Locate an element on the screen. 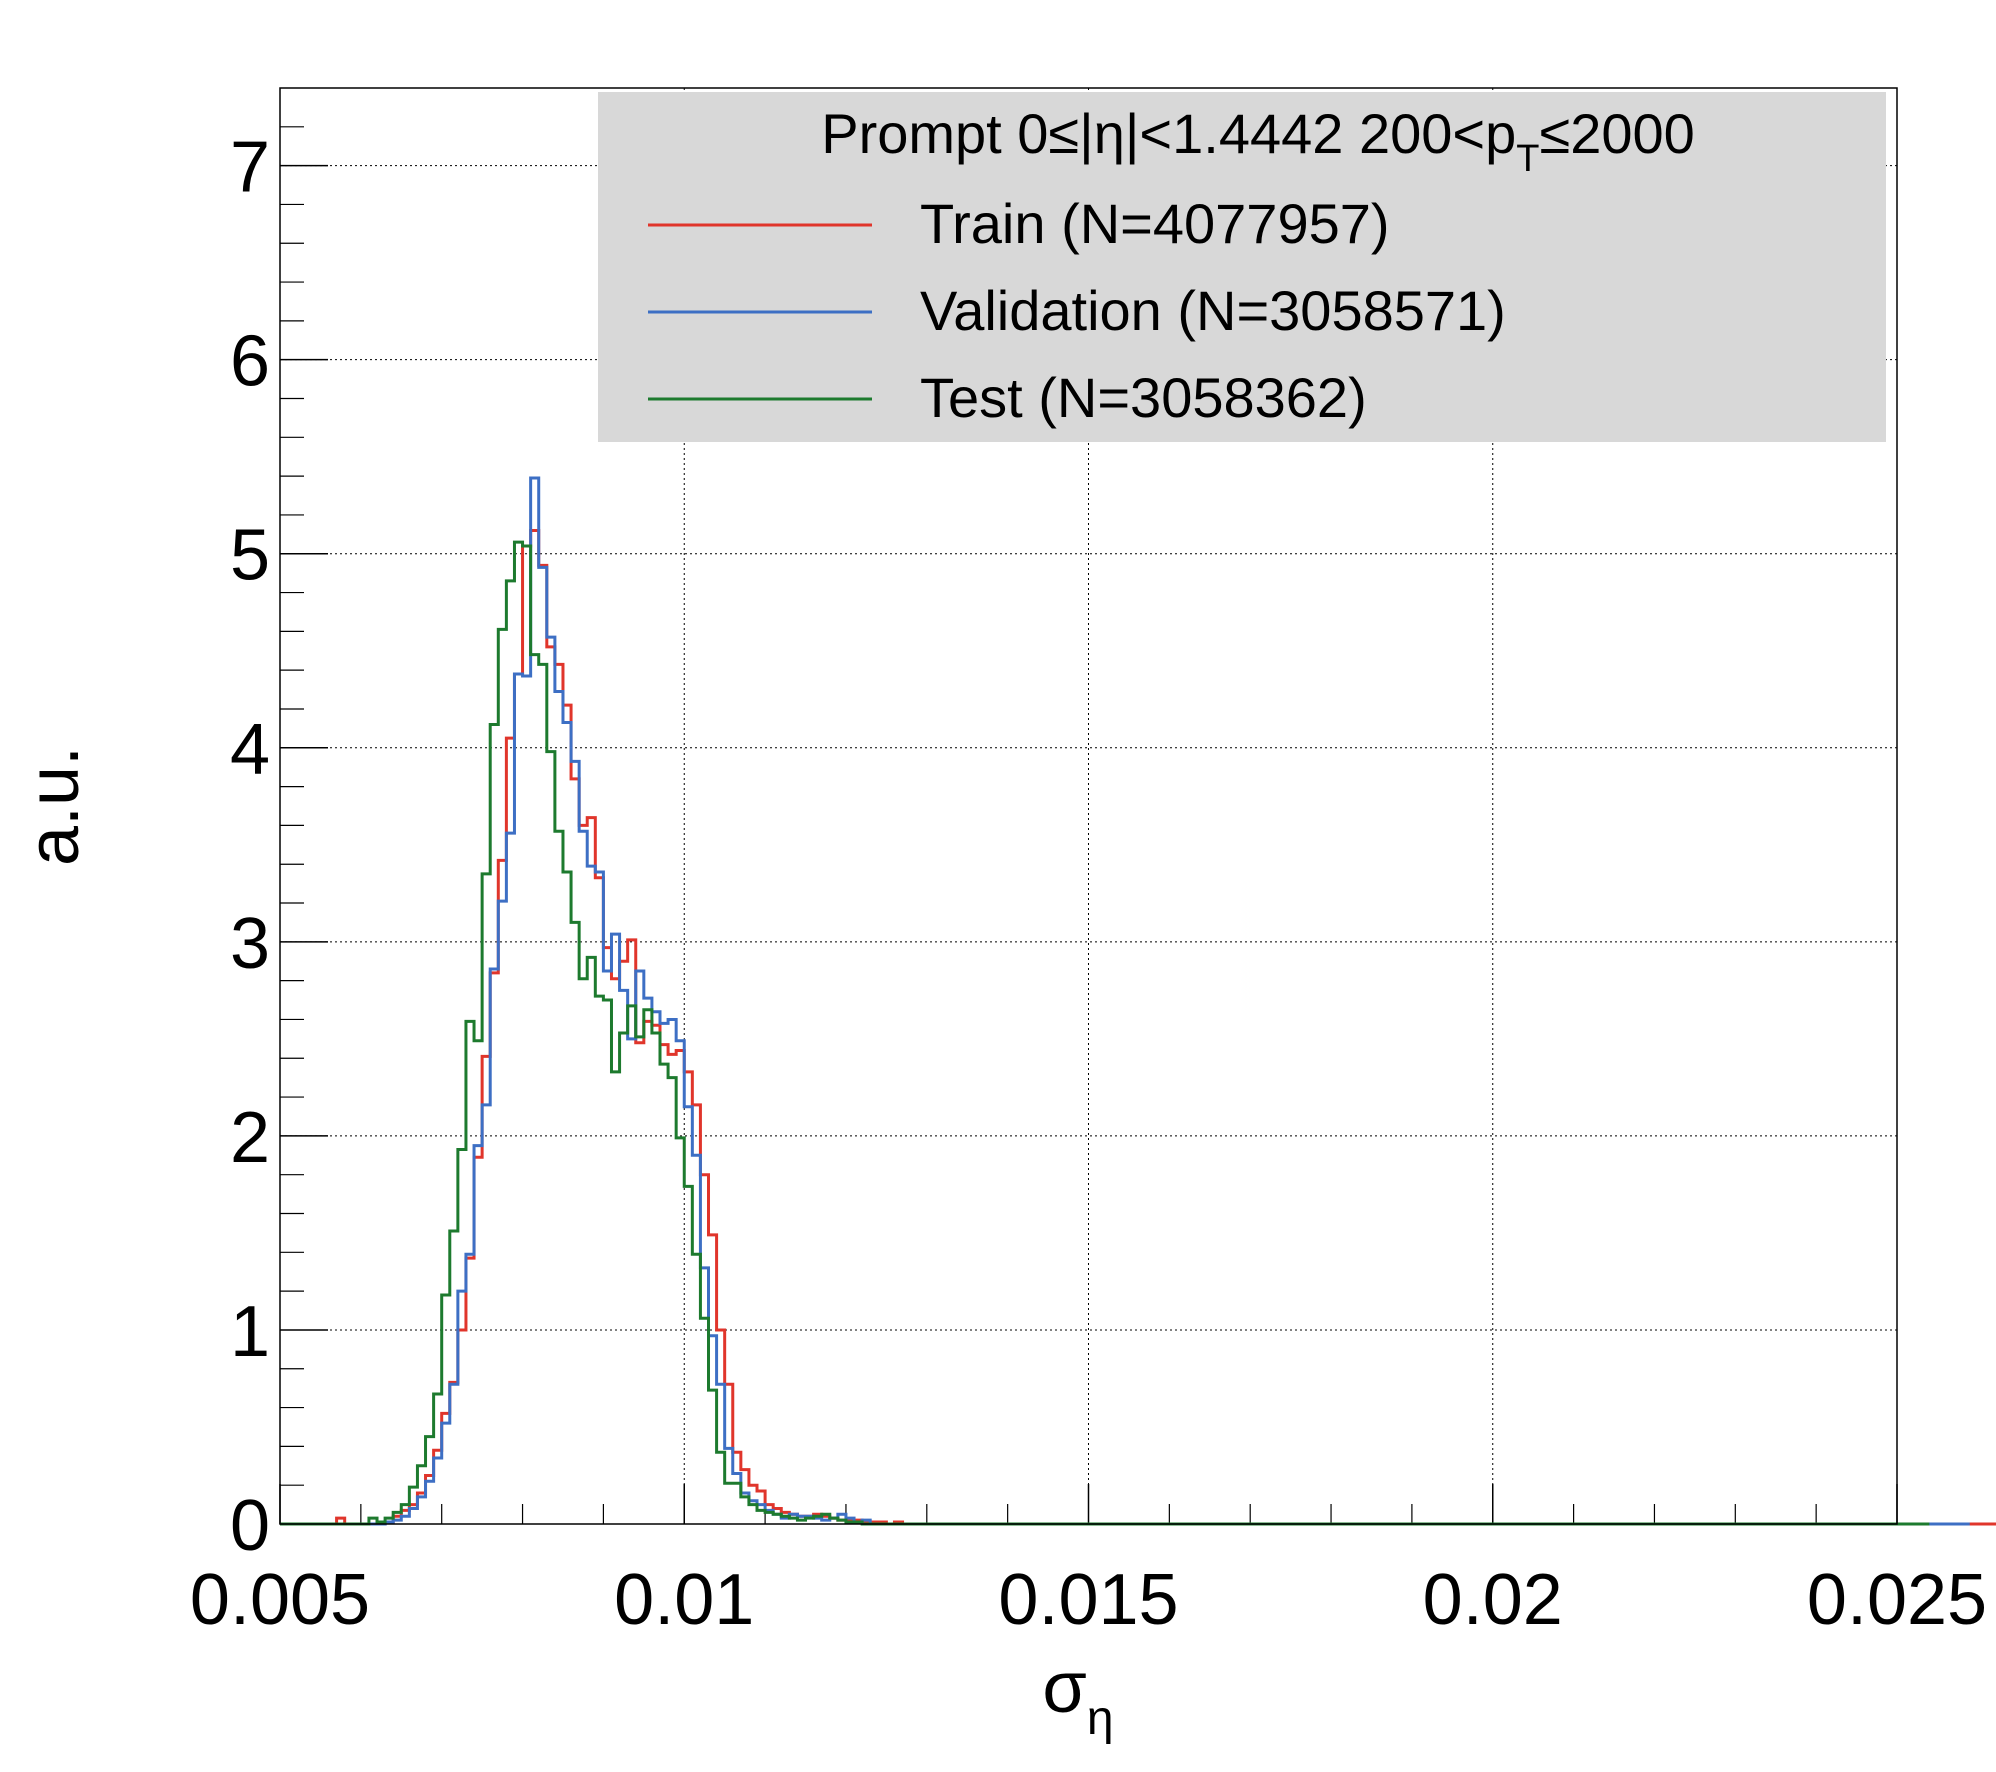  y-tick-label: 0 is located at coordinates (250, 1526).